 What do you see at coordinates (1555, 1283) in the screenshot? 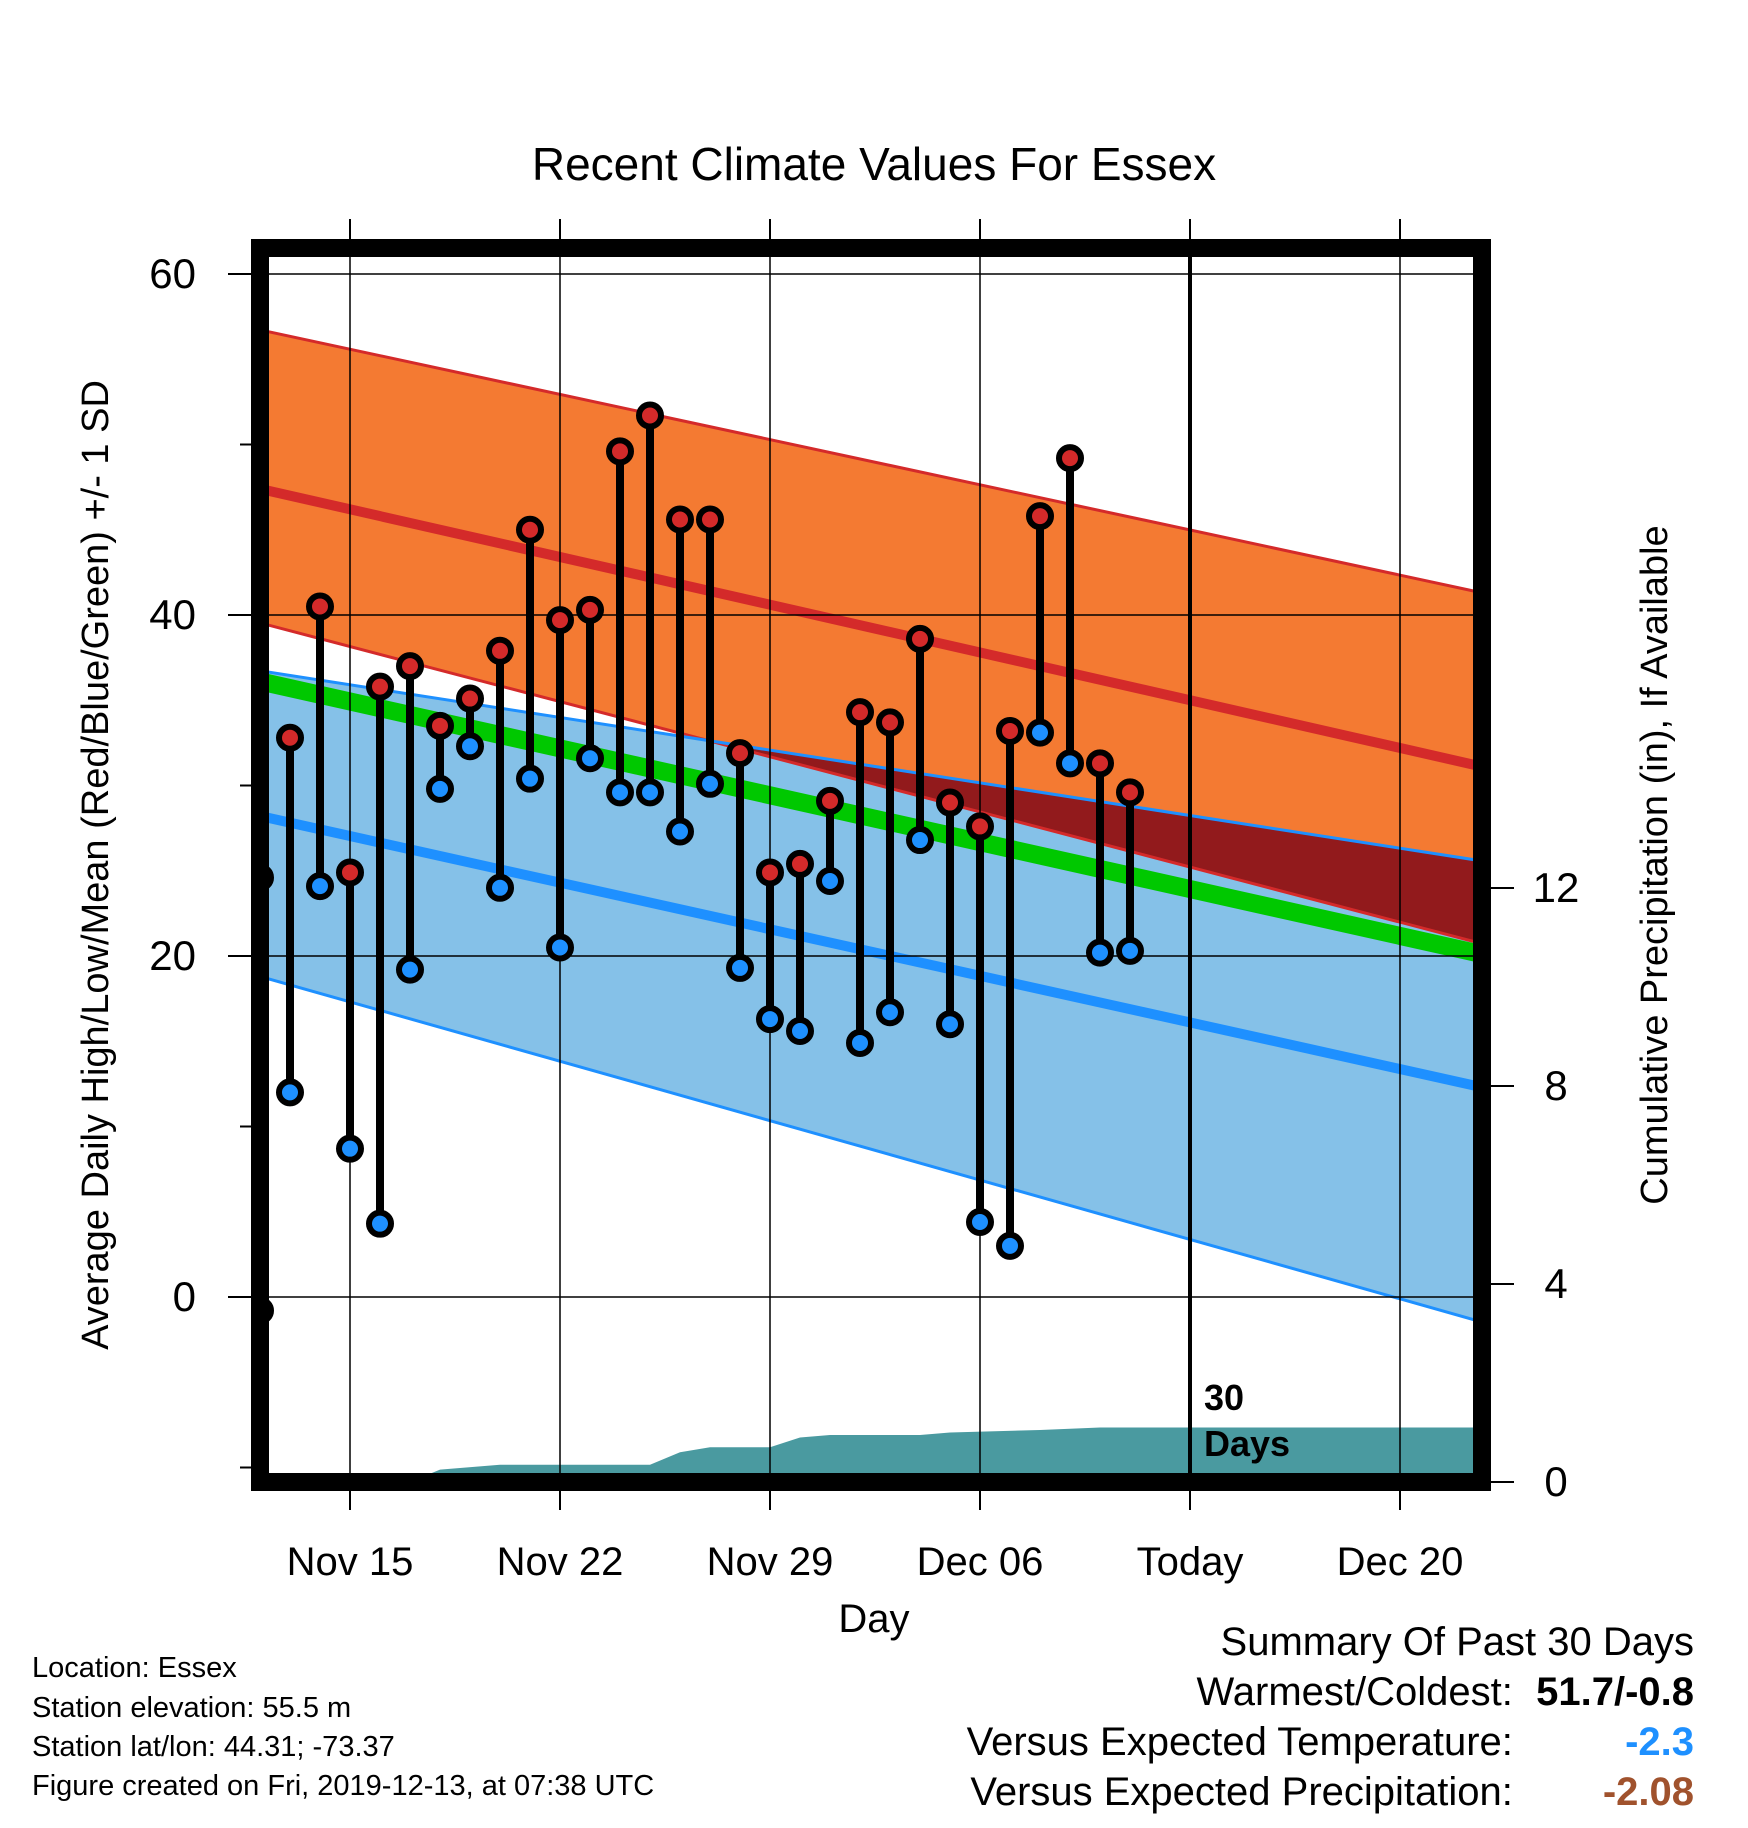
I see `y2-tick-label: 4` at bounding box center [1555, 1283].